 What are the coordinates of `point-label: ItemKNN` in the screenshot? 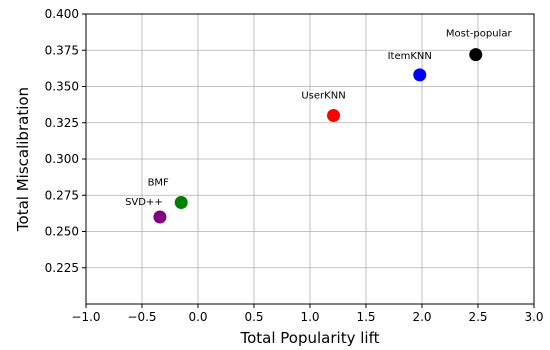 It's located at (410, 56).